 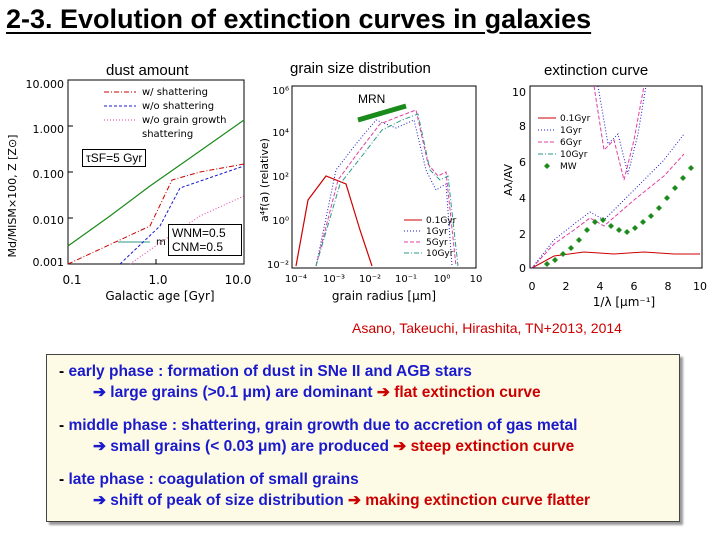 What do you see at coordinates (184, 120) in the screenshot?
I see `p1-legend-item: w/o grain growth` at bounding box center [184, 120].